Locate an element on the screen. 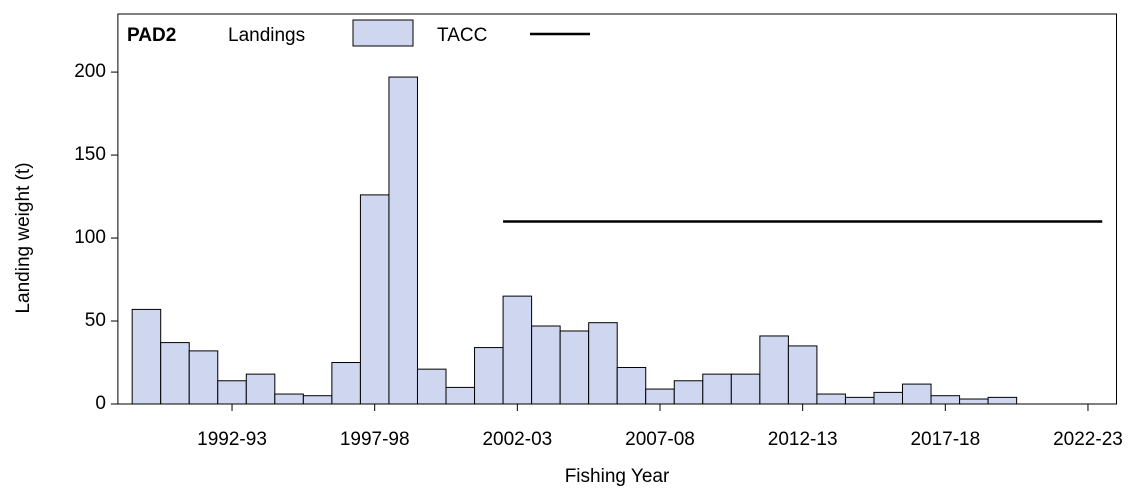 The width and height of the screenshot is (1142, 491). x-tick-label: 2012-13 is located at coordinates (803, 439).